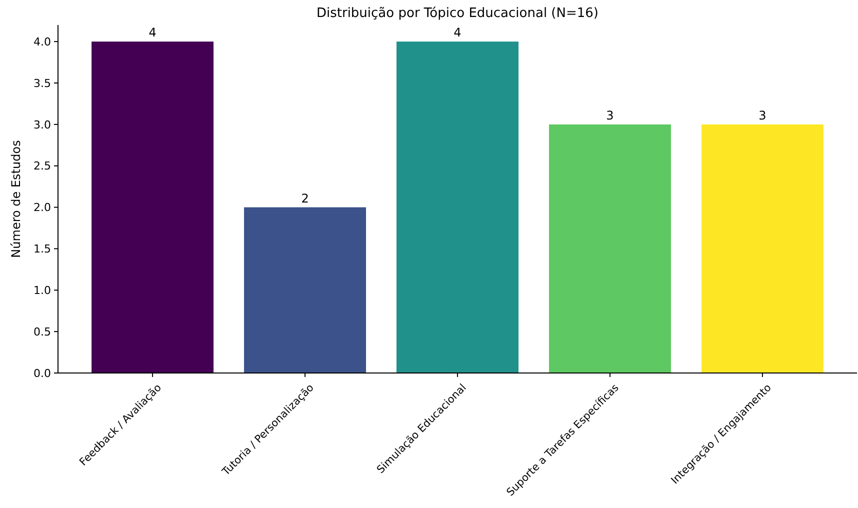  I want to click on y-tick-label: 1.5, so click(42, 249).